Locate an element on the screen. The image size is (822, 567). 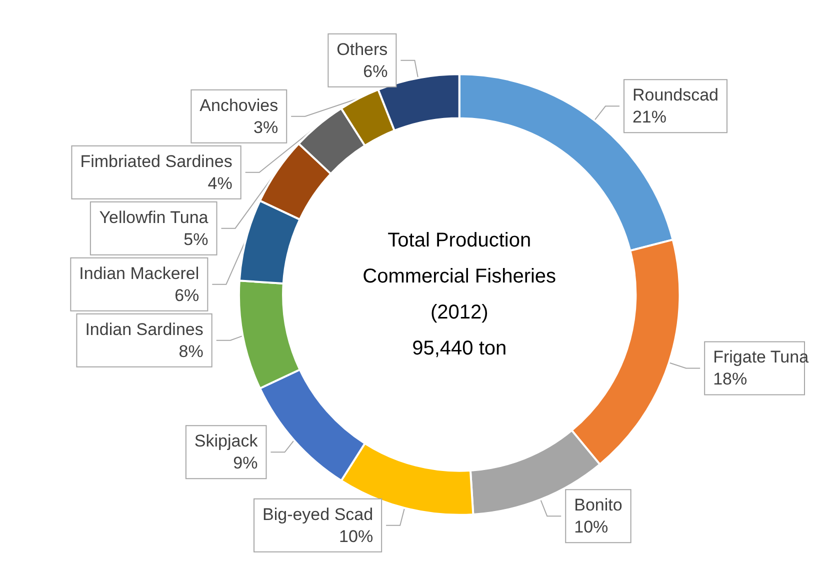
slice-label: Frigate Tuna is located at coordinates (761, 357).